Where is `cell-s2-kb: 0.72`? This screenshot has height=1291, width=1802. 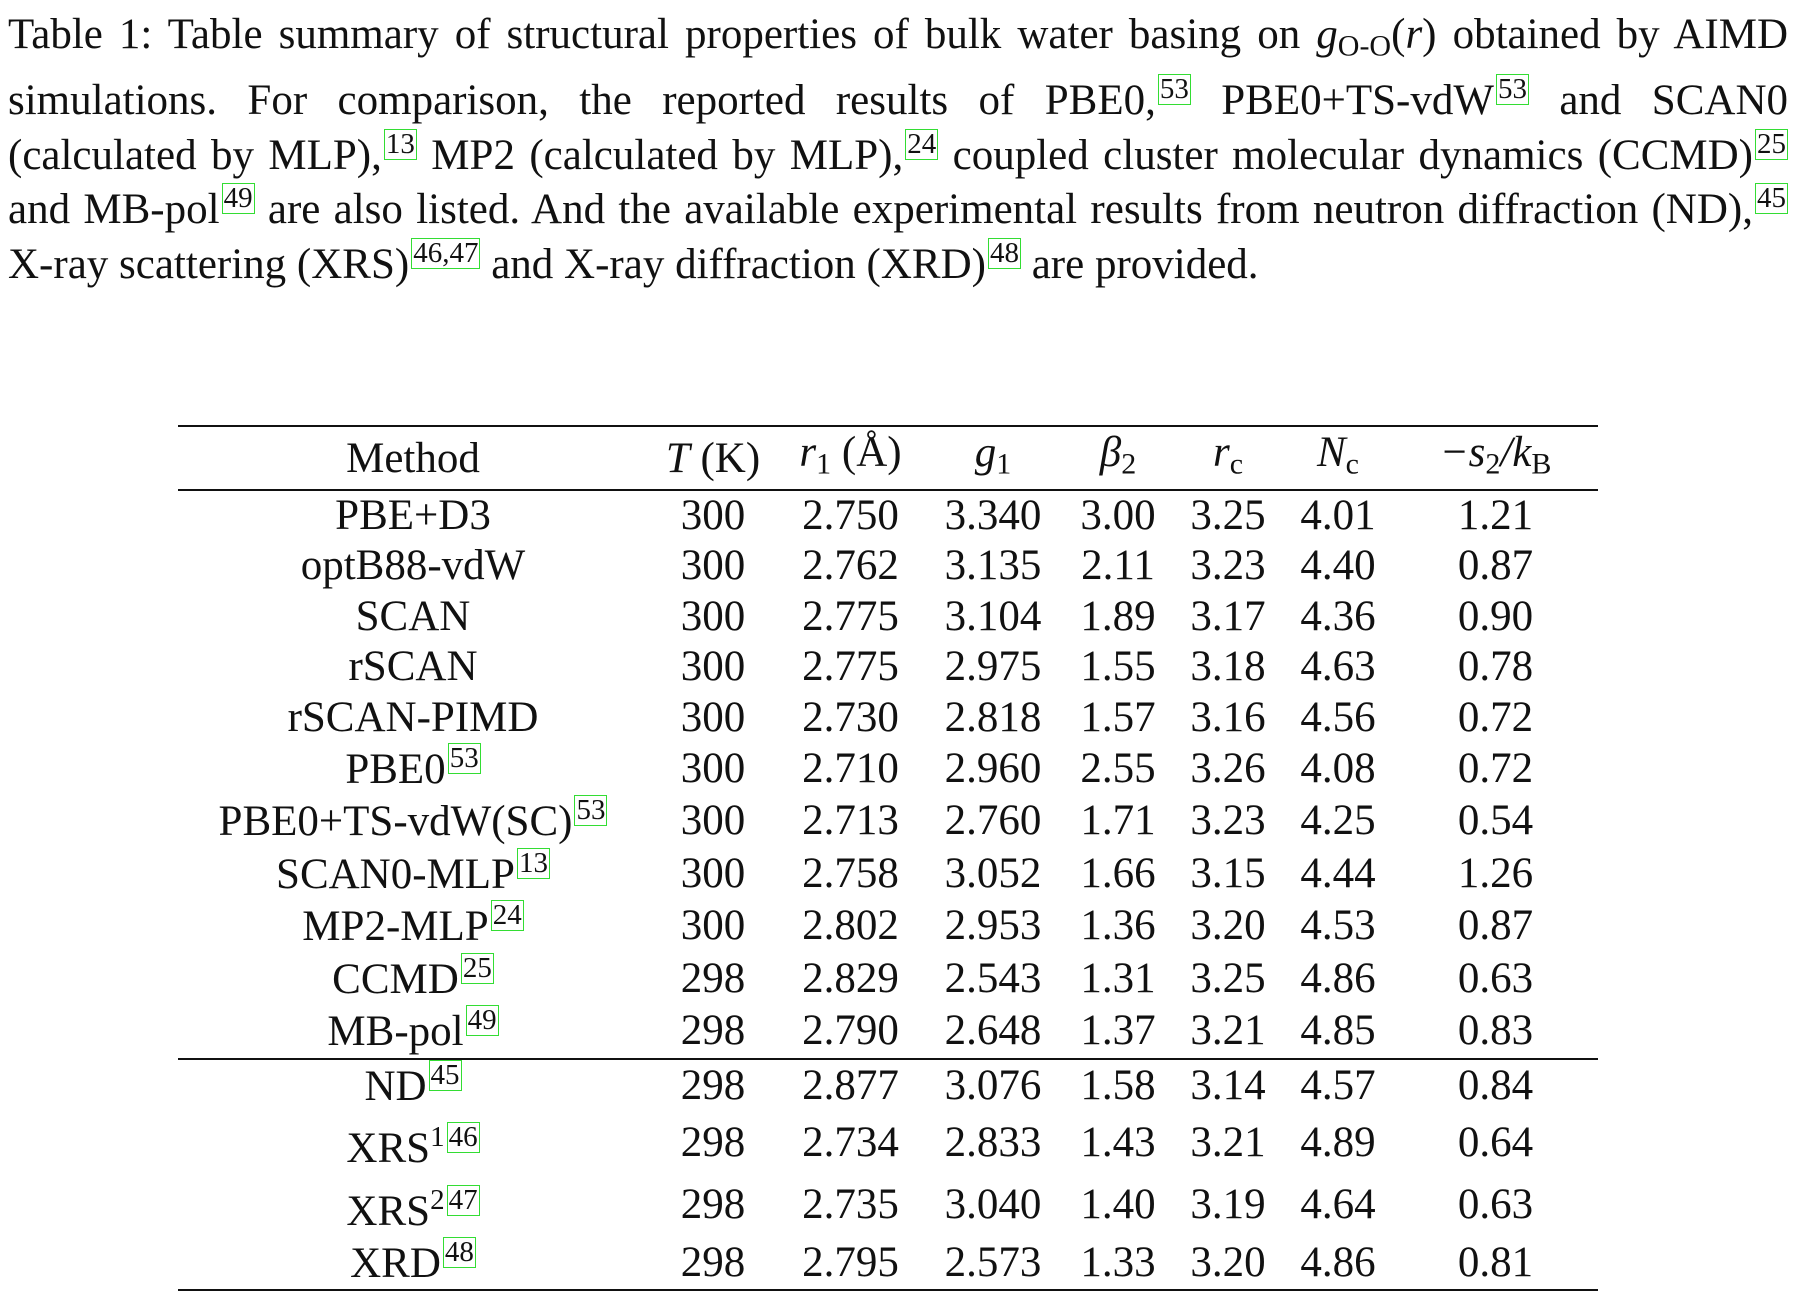 cell-s2-kb: 0.72 is located at coordinates (1495, 717).